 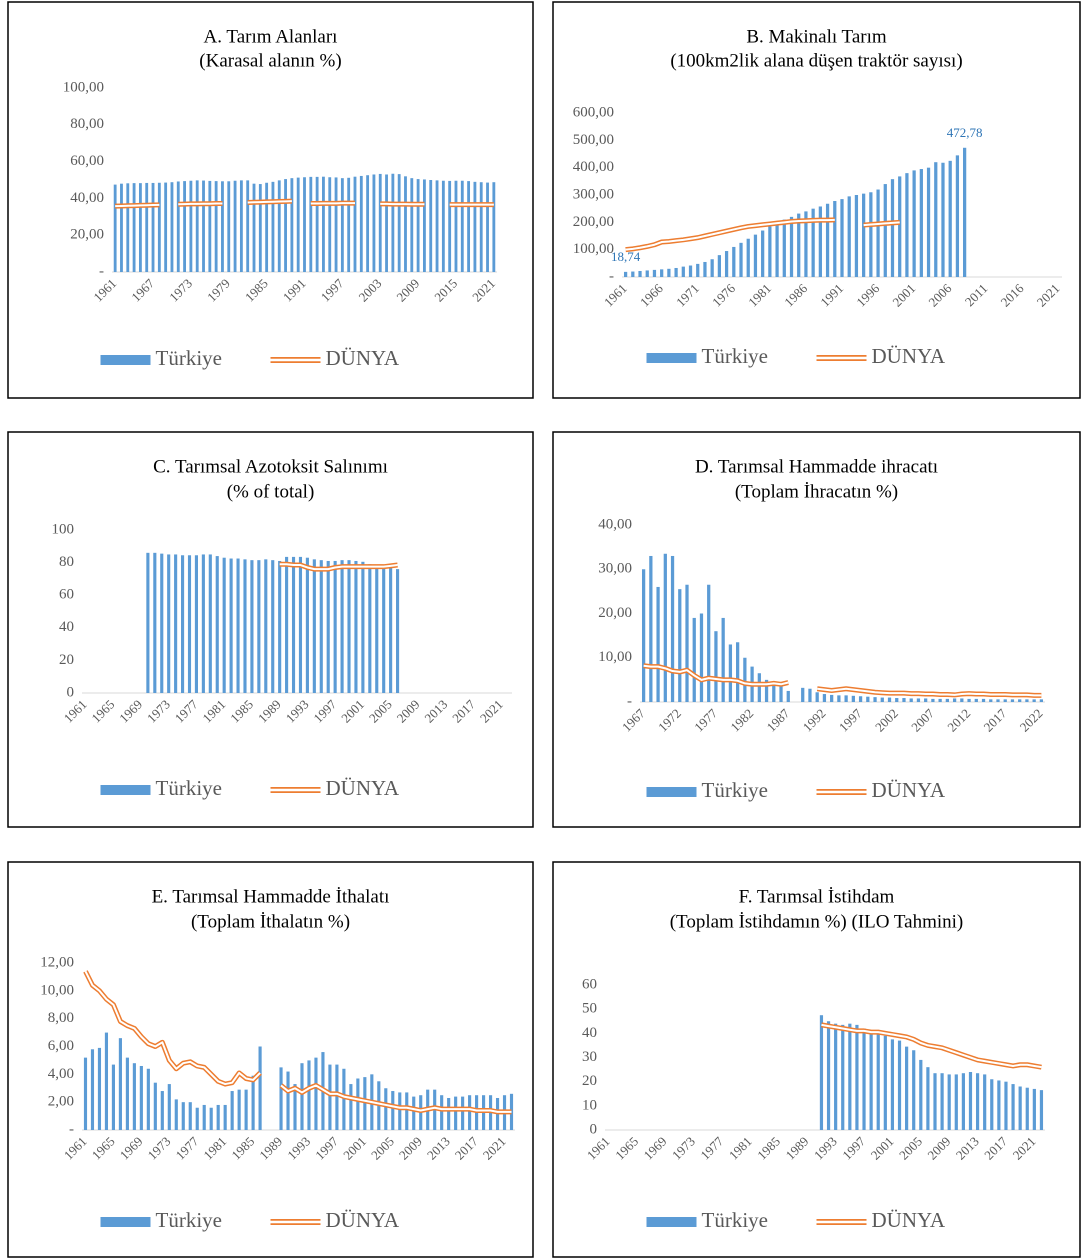 I want to click on y-tick-label: 100, so click(x=63, y=529).